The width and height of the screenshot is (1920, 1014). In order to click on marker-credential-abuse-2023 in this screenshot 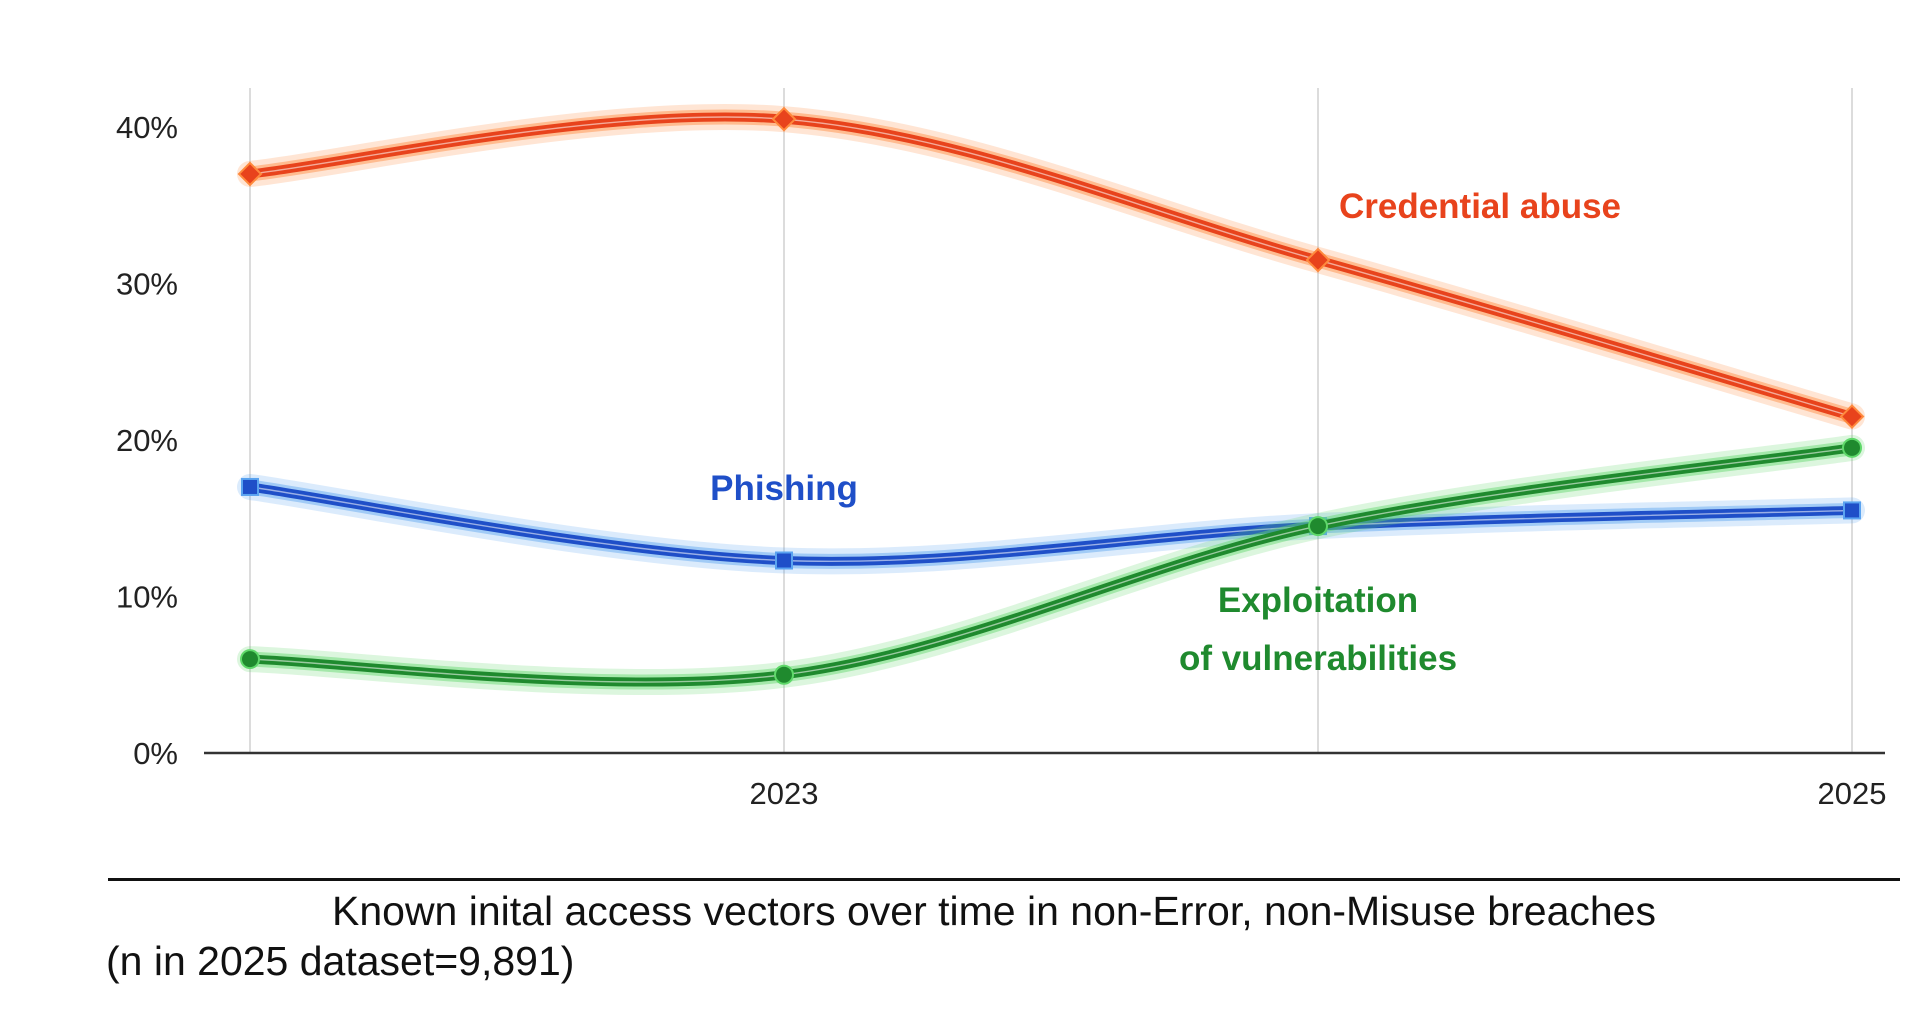, I will do `click(784, 119)`.